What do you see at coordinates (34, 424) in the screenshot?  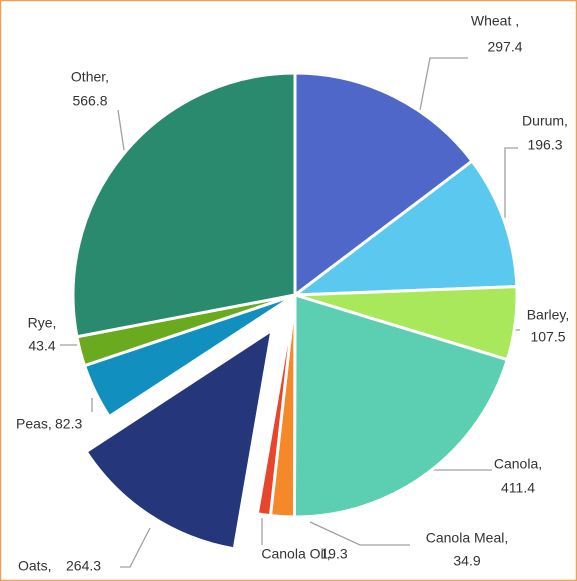 I see `slice-label: Peas,` at bounding box center [34, 424].